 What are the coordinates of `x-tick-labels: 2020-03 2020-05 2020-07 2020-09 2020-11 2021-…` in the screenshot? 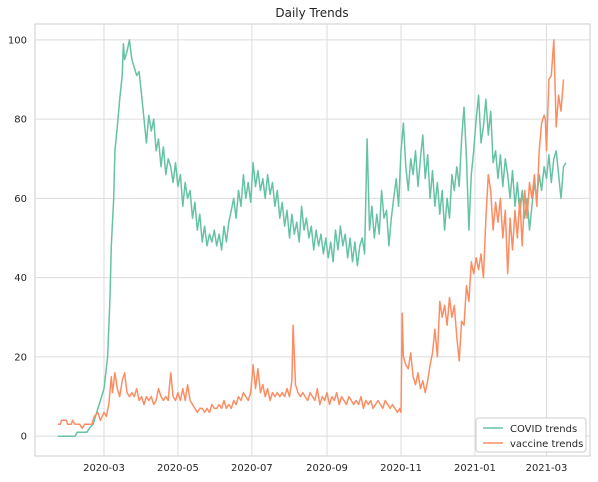 It's located at (325, 468).